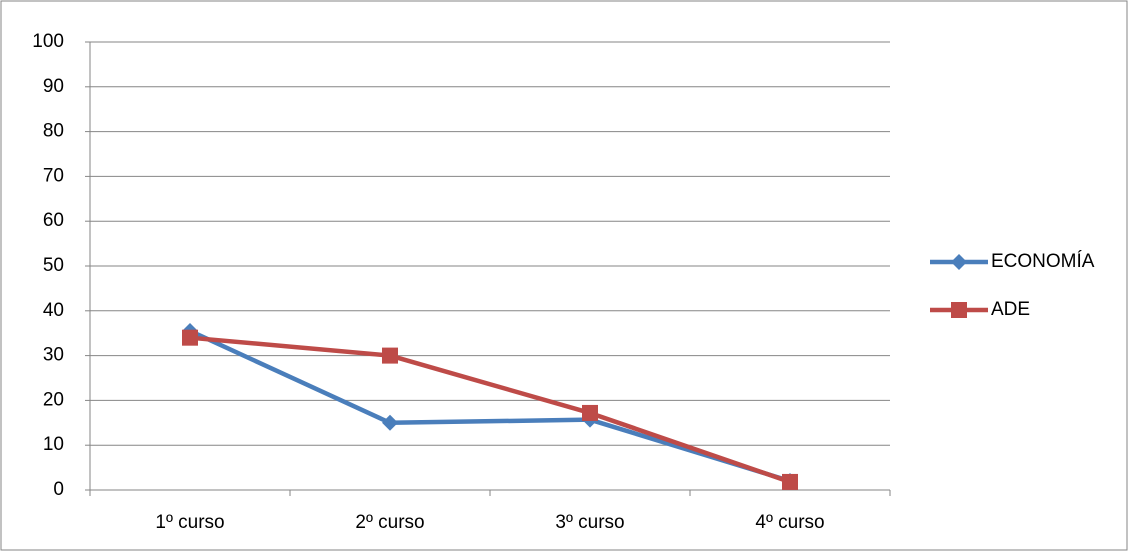 This screenshot has height=557, width=1130. I want to click on x-tick-label: 2º curso, so click(389, 522).